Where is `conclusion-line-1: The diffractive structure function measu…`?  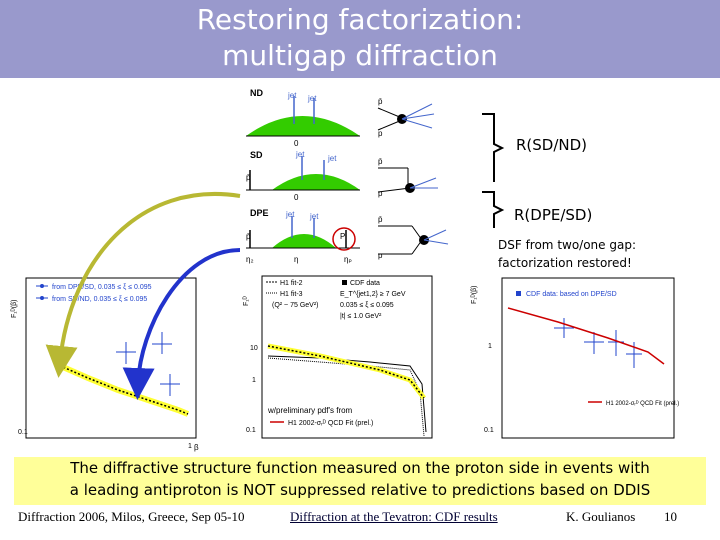 conclusion-line-1: The diffractive structure function measu… is located at coordinates (360, 468).